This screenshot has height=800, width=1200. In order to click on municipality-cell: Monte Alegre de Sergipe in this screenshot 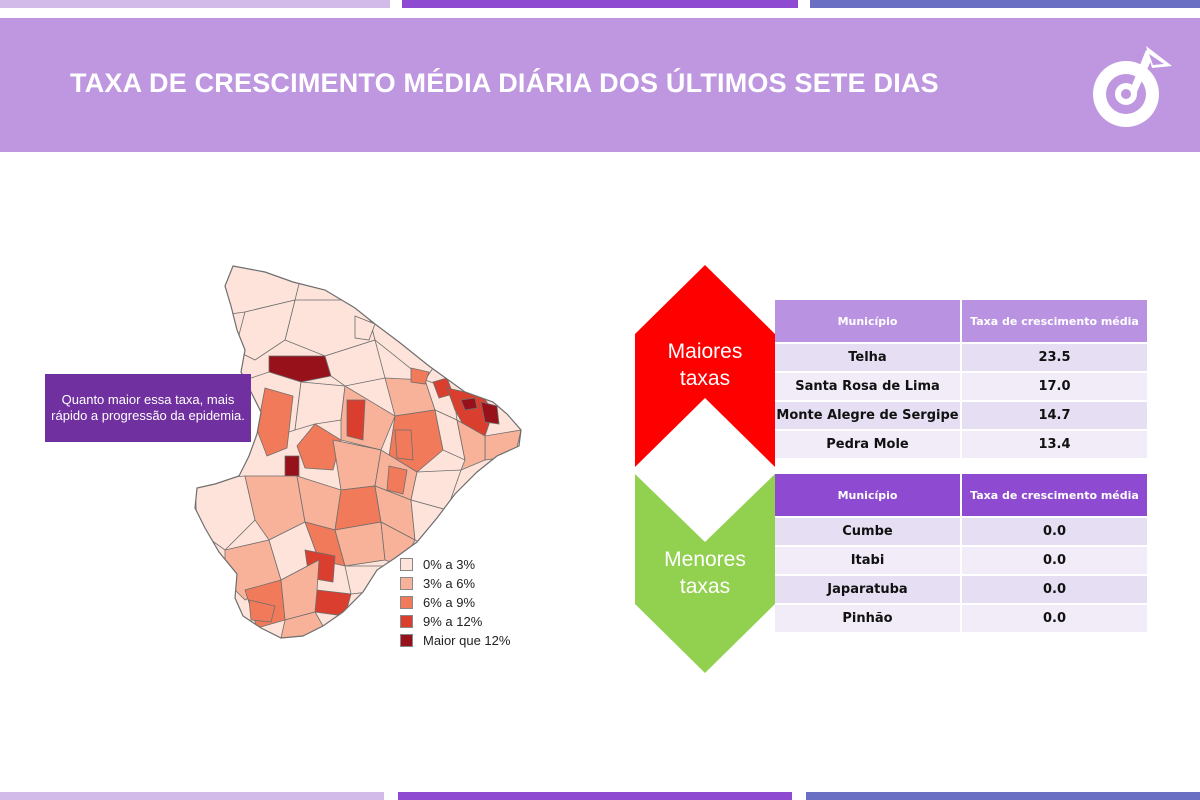, I will do `click(868, 415)`.